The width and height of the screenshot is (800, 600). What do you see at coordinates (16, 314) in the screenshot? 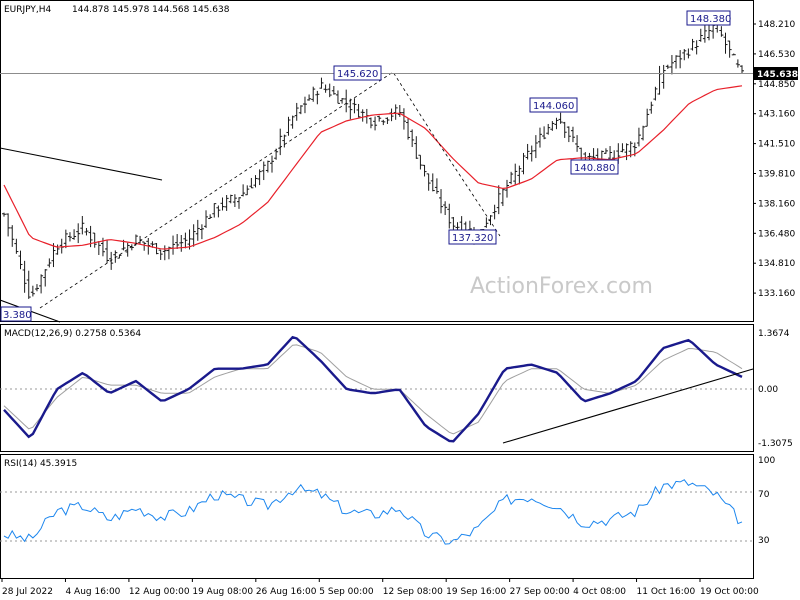
I see `annotation-3380: 3.380` at bounding box center [16, 314].